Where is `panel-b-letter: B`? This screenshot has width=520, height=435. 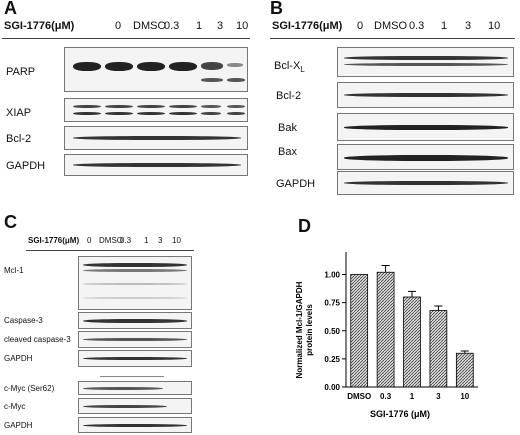
panel-b-letter: B is located at coordinates (276, 9).